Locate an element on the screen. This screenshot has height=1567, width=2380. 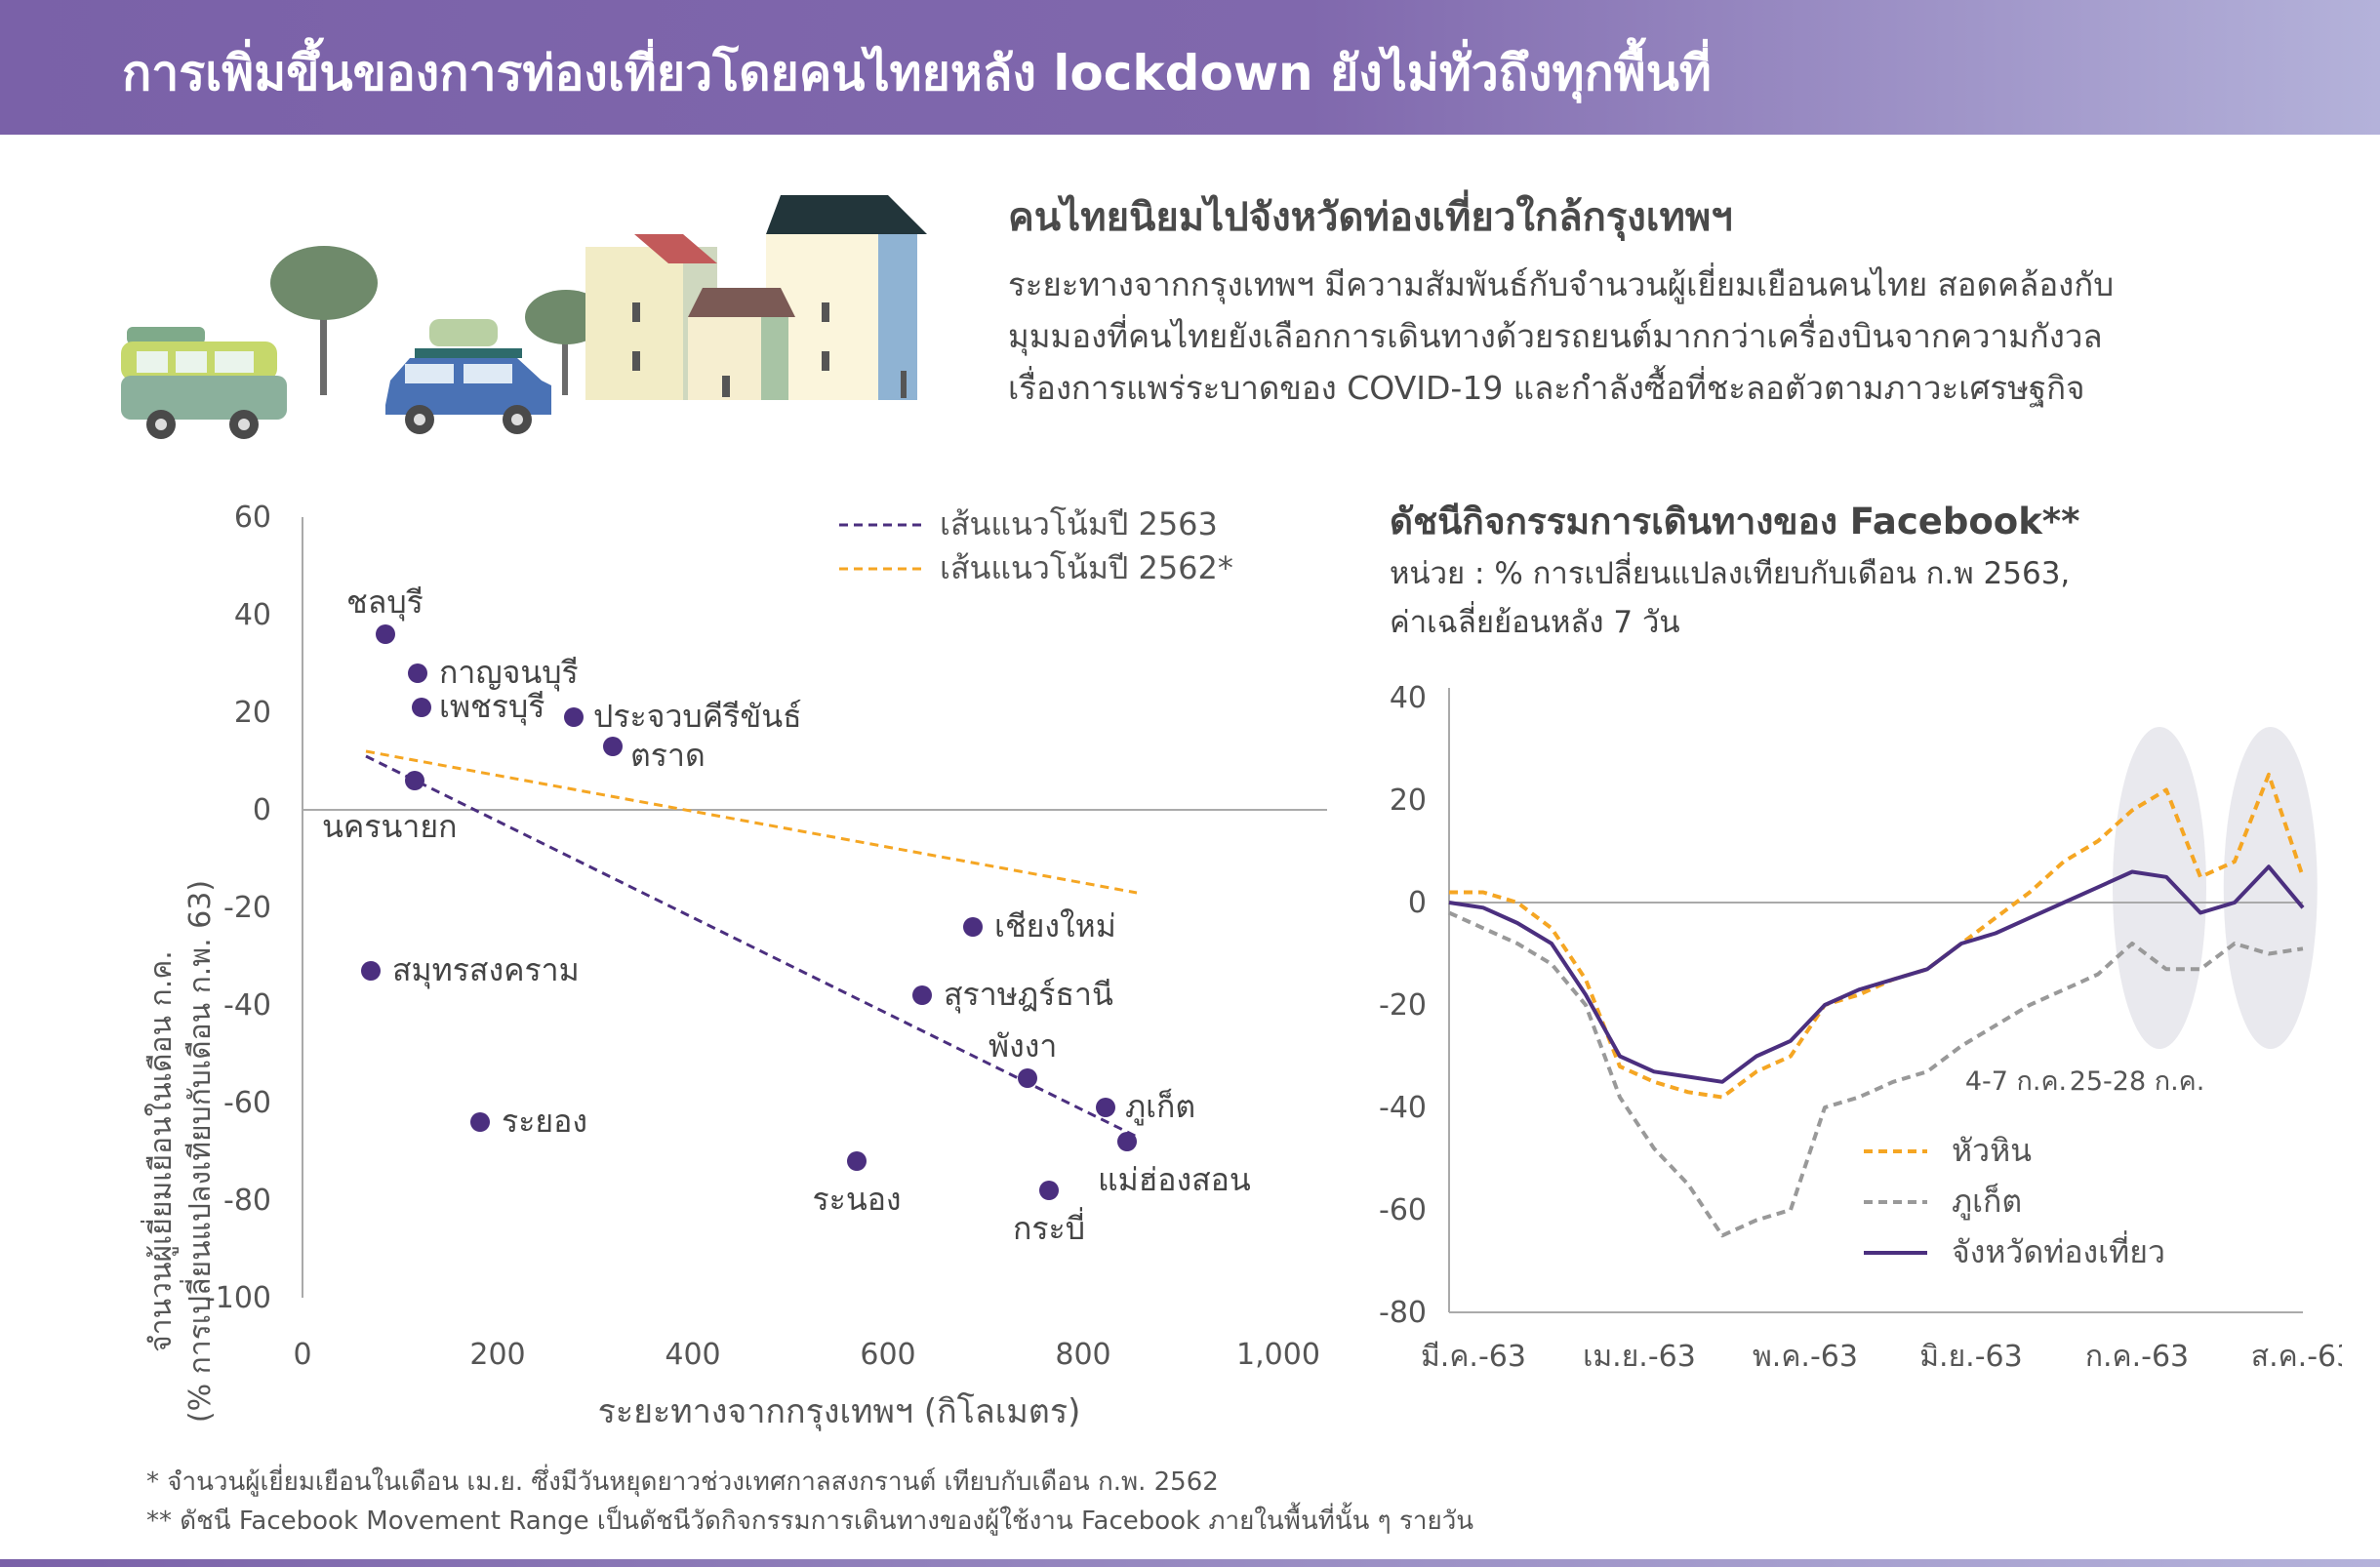
scatter-point-label: เพชรบุรี is located at coordinates (492, 707).